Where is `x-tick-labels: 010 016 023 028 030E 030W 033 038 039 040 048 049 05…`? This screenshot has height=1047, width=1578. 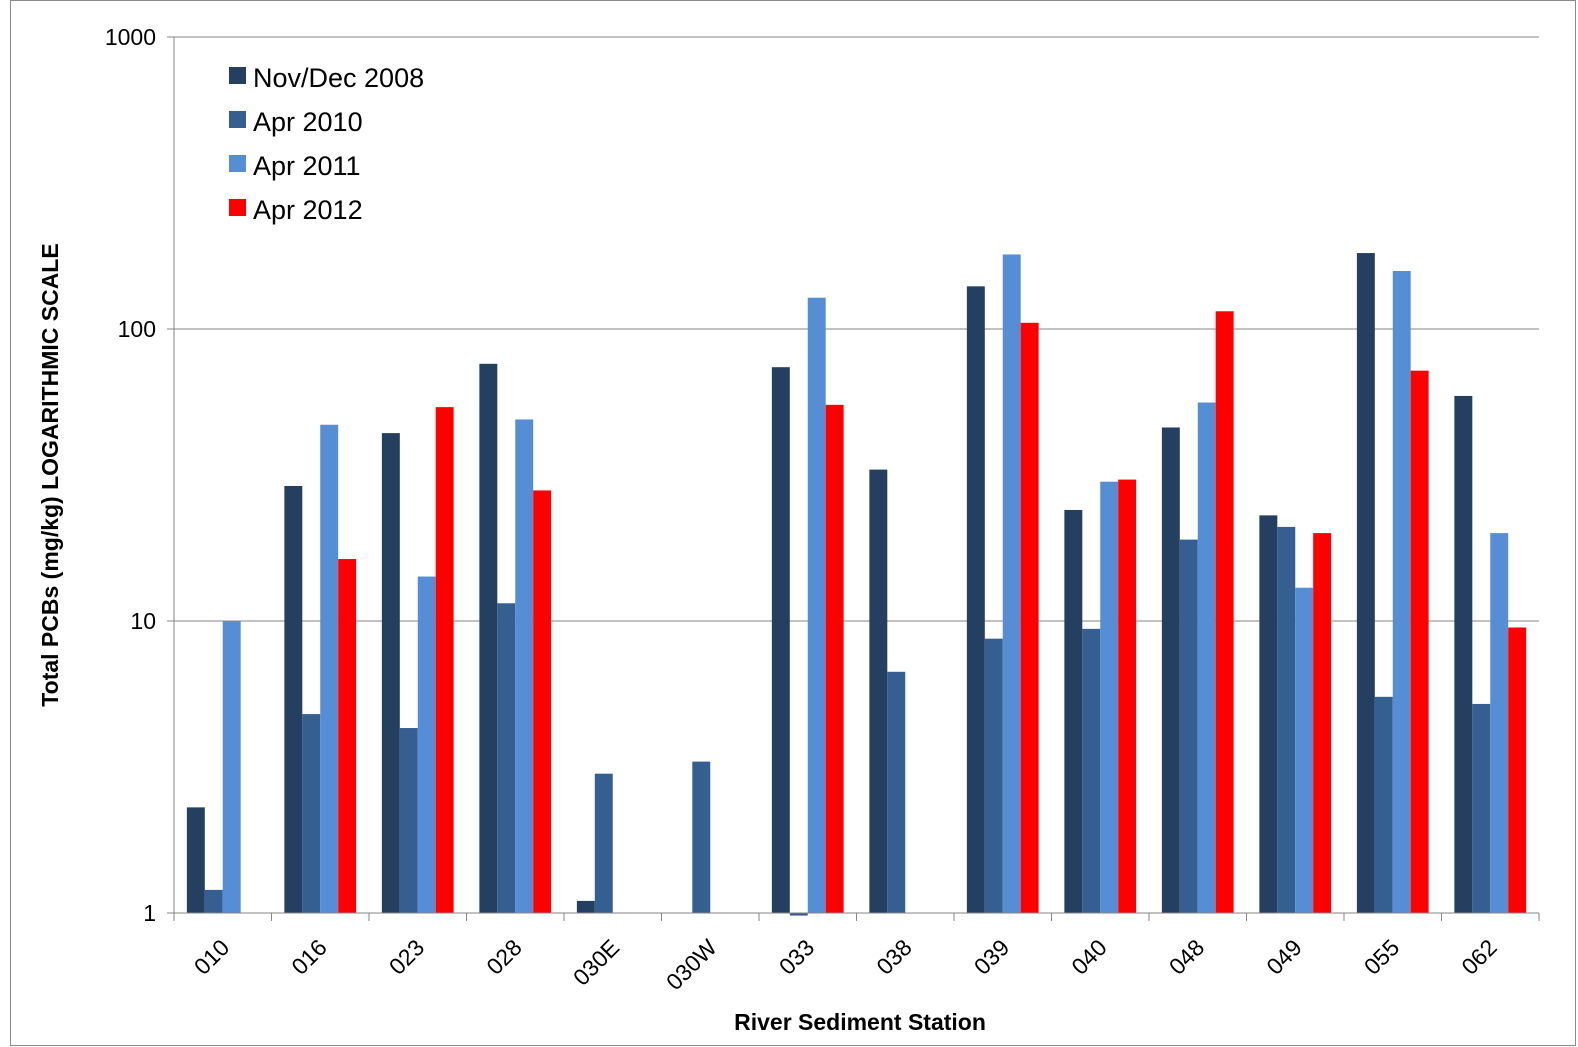
x-tick-labels: 010 016 023 028 030E 030W 033 038 039 040 048 049 05… is located at coordinates (845, 964).